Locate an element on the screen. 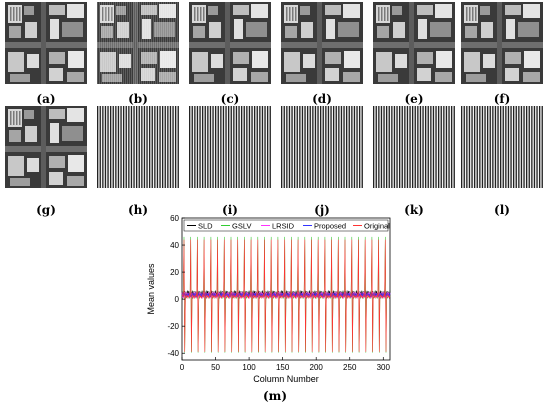 The height and width of the screenshot is (406, 550). legend-label: Original is located at coordinates (377, 226).